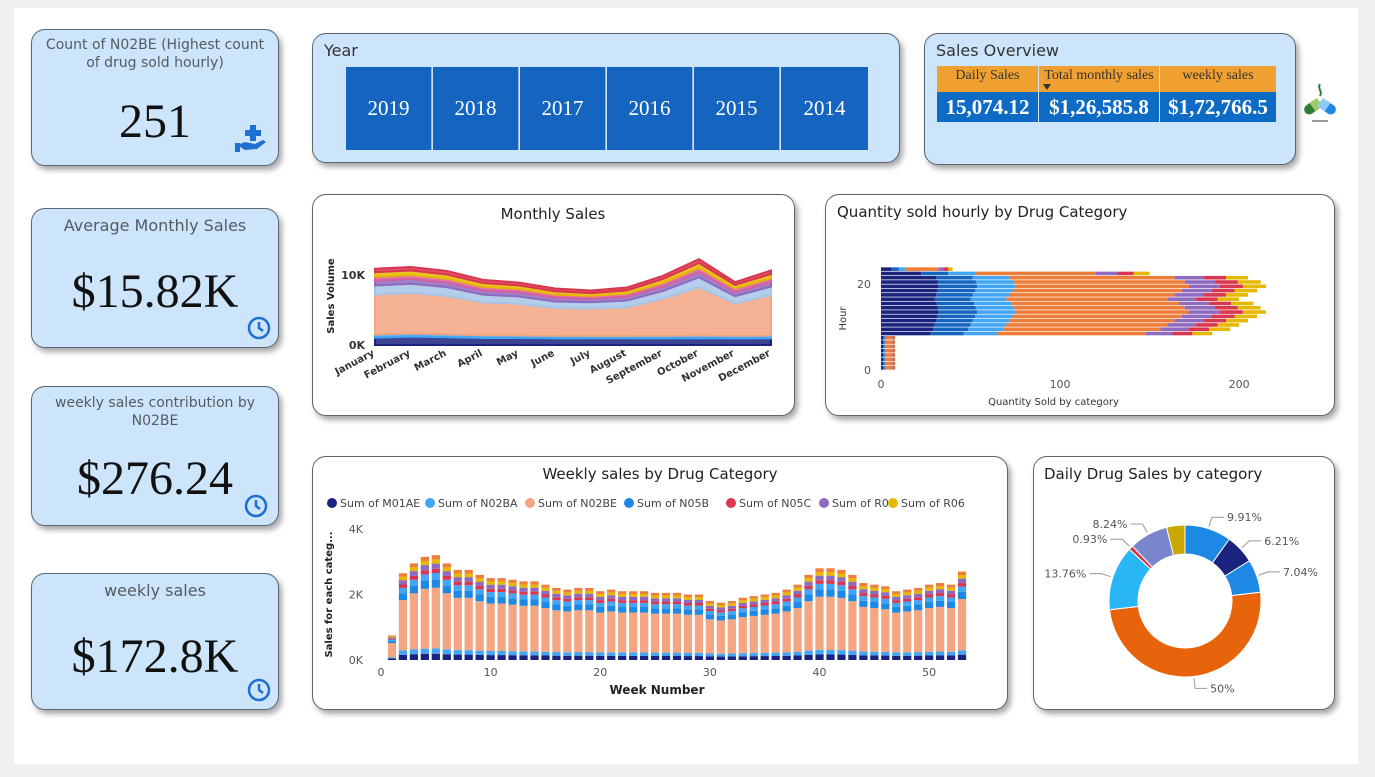 The image size is (1375, 777). Describe the element at coordinates (1099, 79) in the screenshot. I see `sales-overview-header-monthly: Total monthly sales` at that location.